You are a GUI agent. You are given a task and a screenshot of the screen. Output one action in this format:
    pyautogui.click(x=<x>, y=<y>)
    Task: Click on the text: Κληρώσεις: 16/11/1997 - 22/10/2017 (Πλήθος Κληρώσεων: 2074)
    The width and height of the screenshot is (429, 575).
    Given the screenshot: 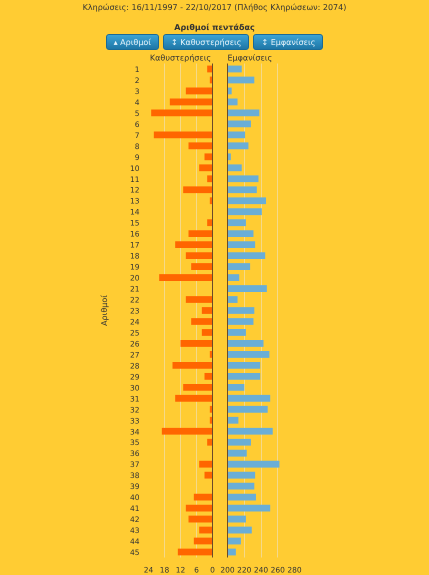 What is the action you would take?
    pyautogui.click(x=215, y=7)
    